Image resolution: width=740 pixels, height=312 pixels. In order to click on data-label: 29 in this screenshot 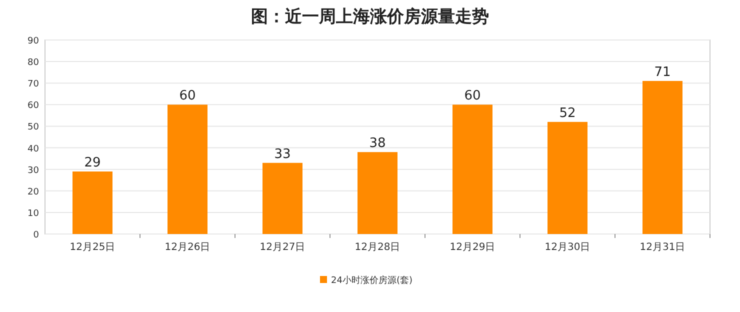, I will do `click(92, 162)`.